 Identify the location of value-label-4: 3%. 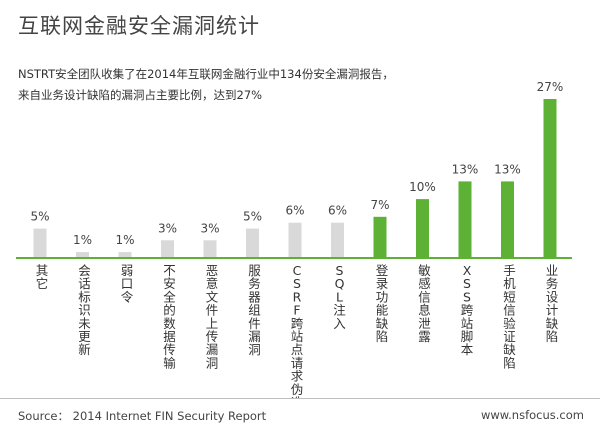
(209, 228).